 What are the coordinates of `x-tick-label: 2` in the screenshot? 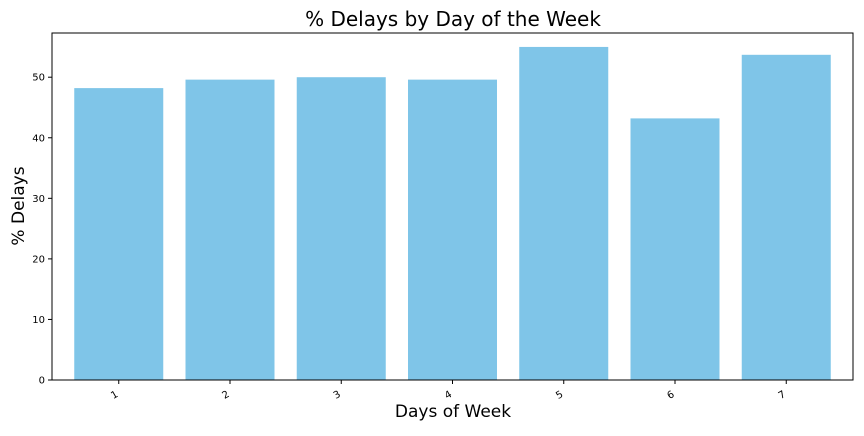 It's located at (225, 395).